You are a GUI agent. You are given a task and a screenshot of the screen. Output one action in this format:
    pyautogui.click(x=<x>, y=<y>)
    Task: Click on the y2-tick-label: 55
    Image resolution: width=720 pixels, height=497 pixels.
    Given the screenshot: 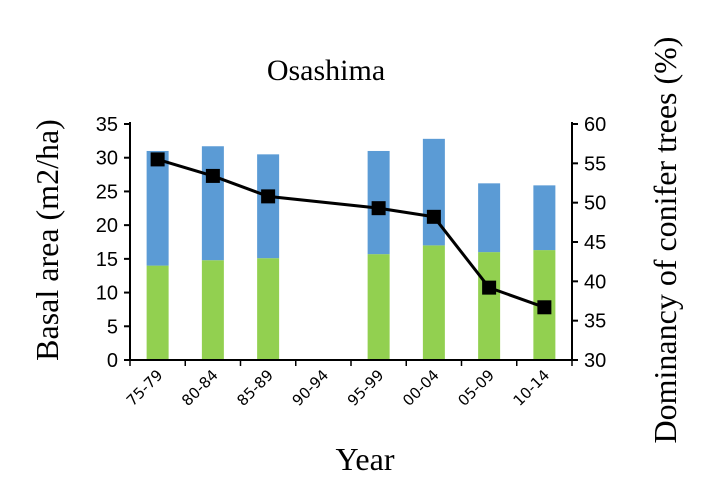 What is the action you would take?
    pyautogui.click(x=595, y=164)
    